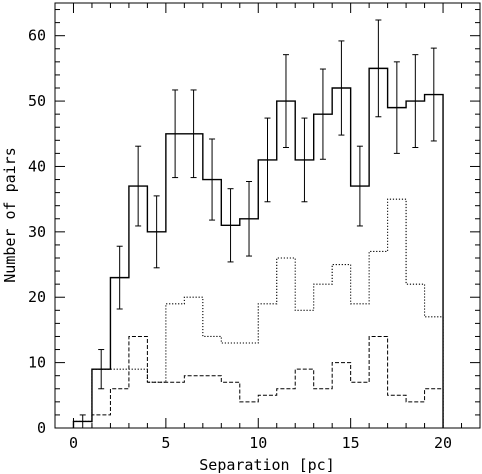 This screenshot has height=474, width=482. Describe the element at coordinates (37, 101) in the screenshot. I see `y-tick-label: 50` at that location.